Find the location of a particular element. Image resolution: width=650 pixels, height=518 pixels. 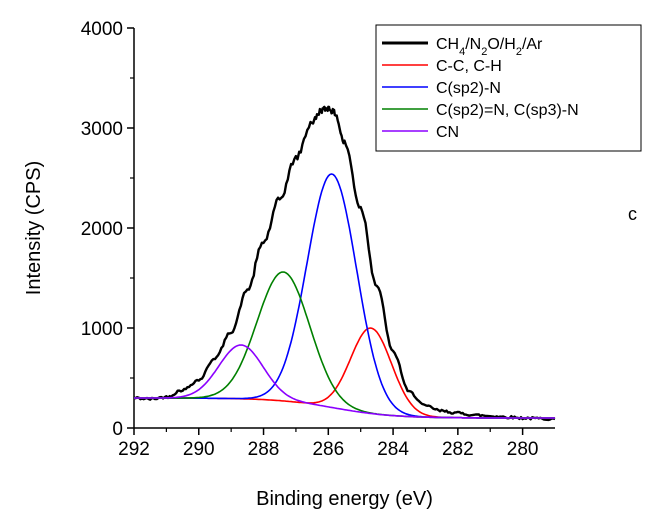

legend-box is located at coordinates (508, 88).